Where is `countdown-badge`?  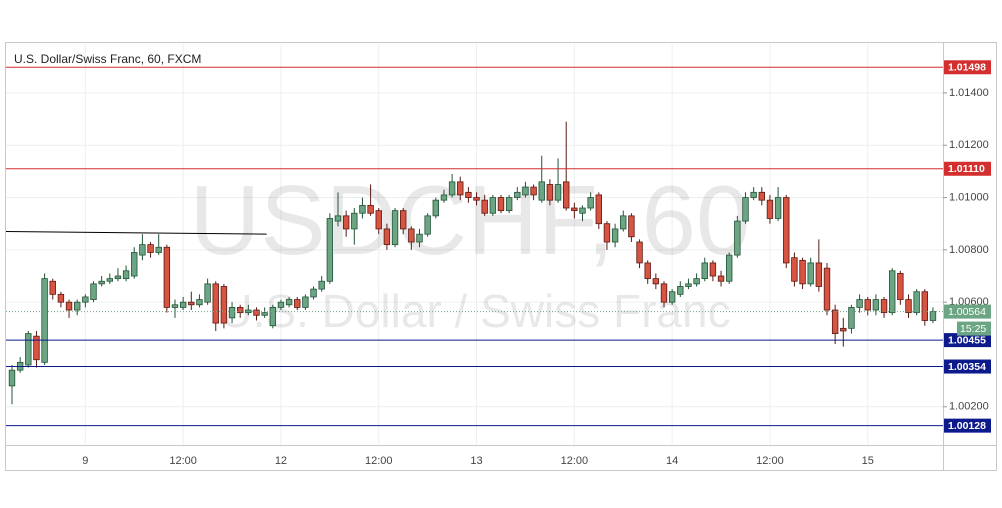
countdown-badge is located at coordinates (974, 328).